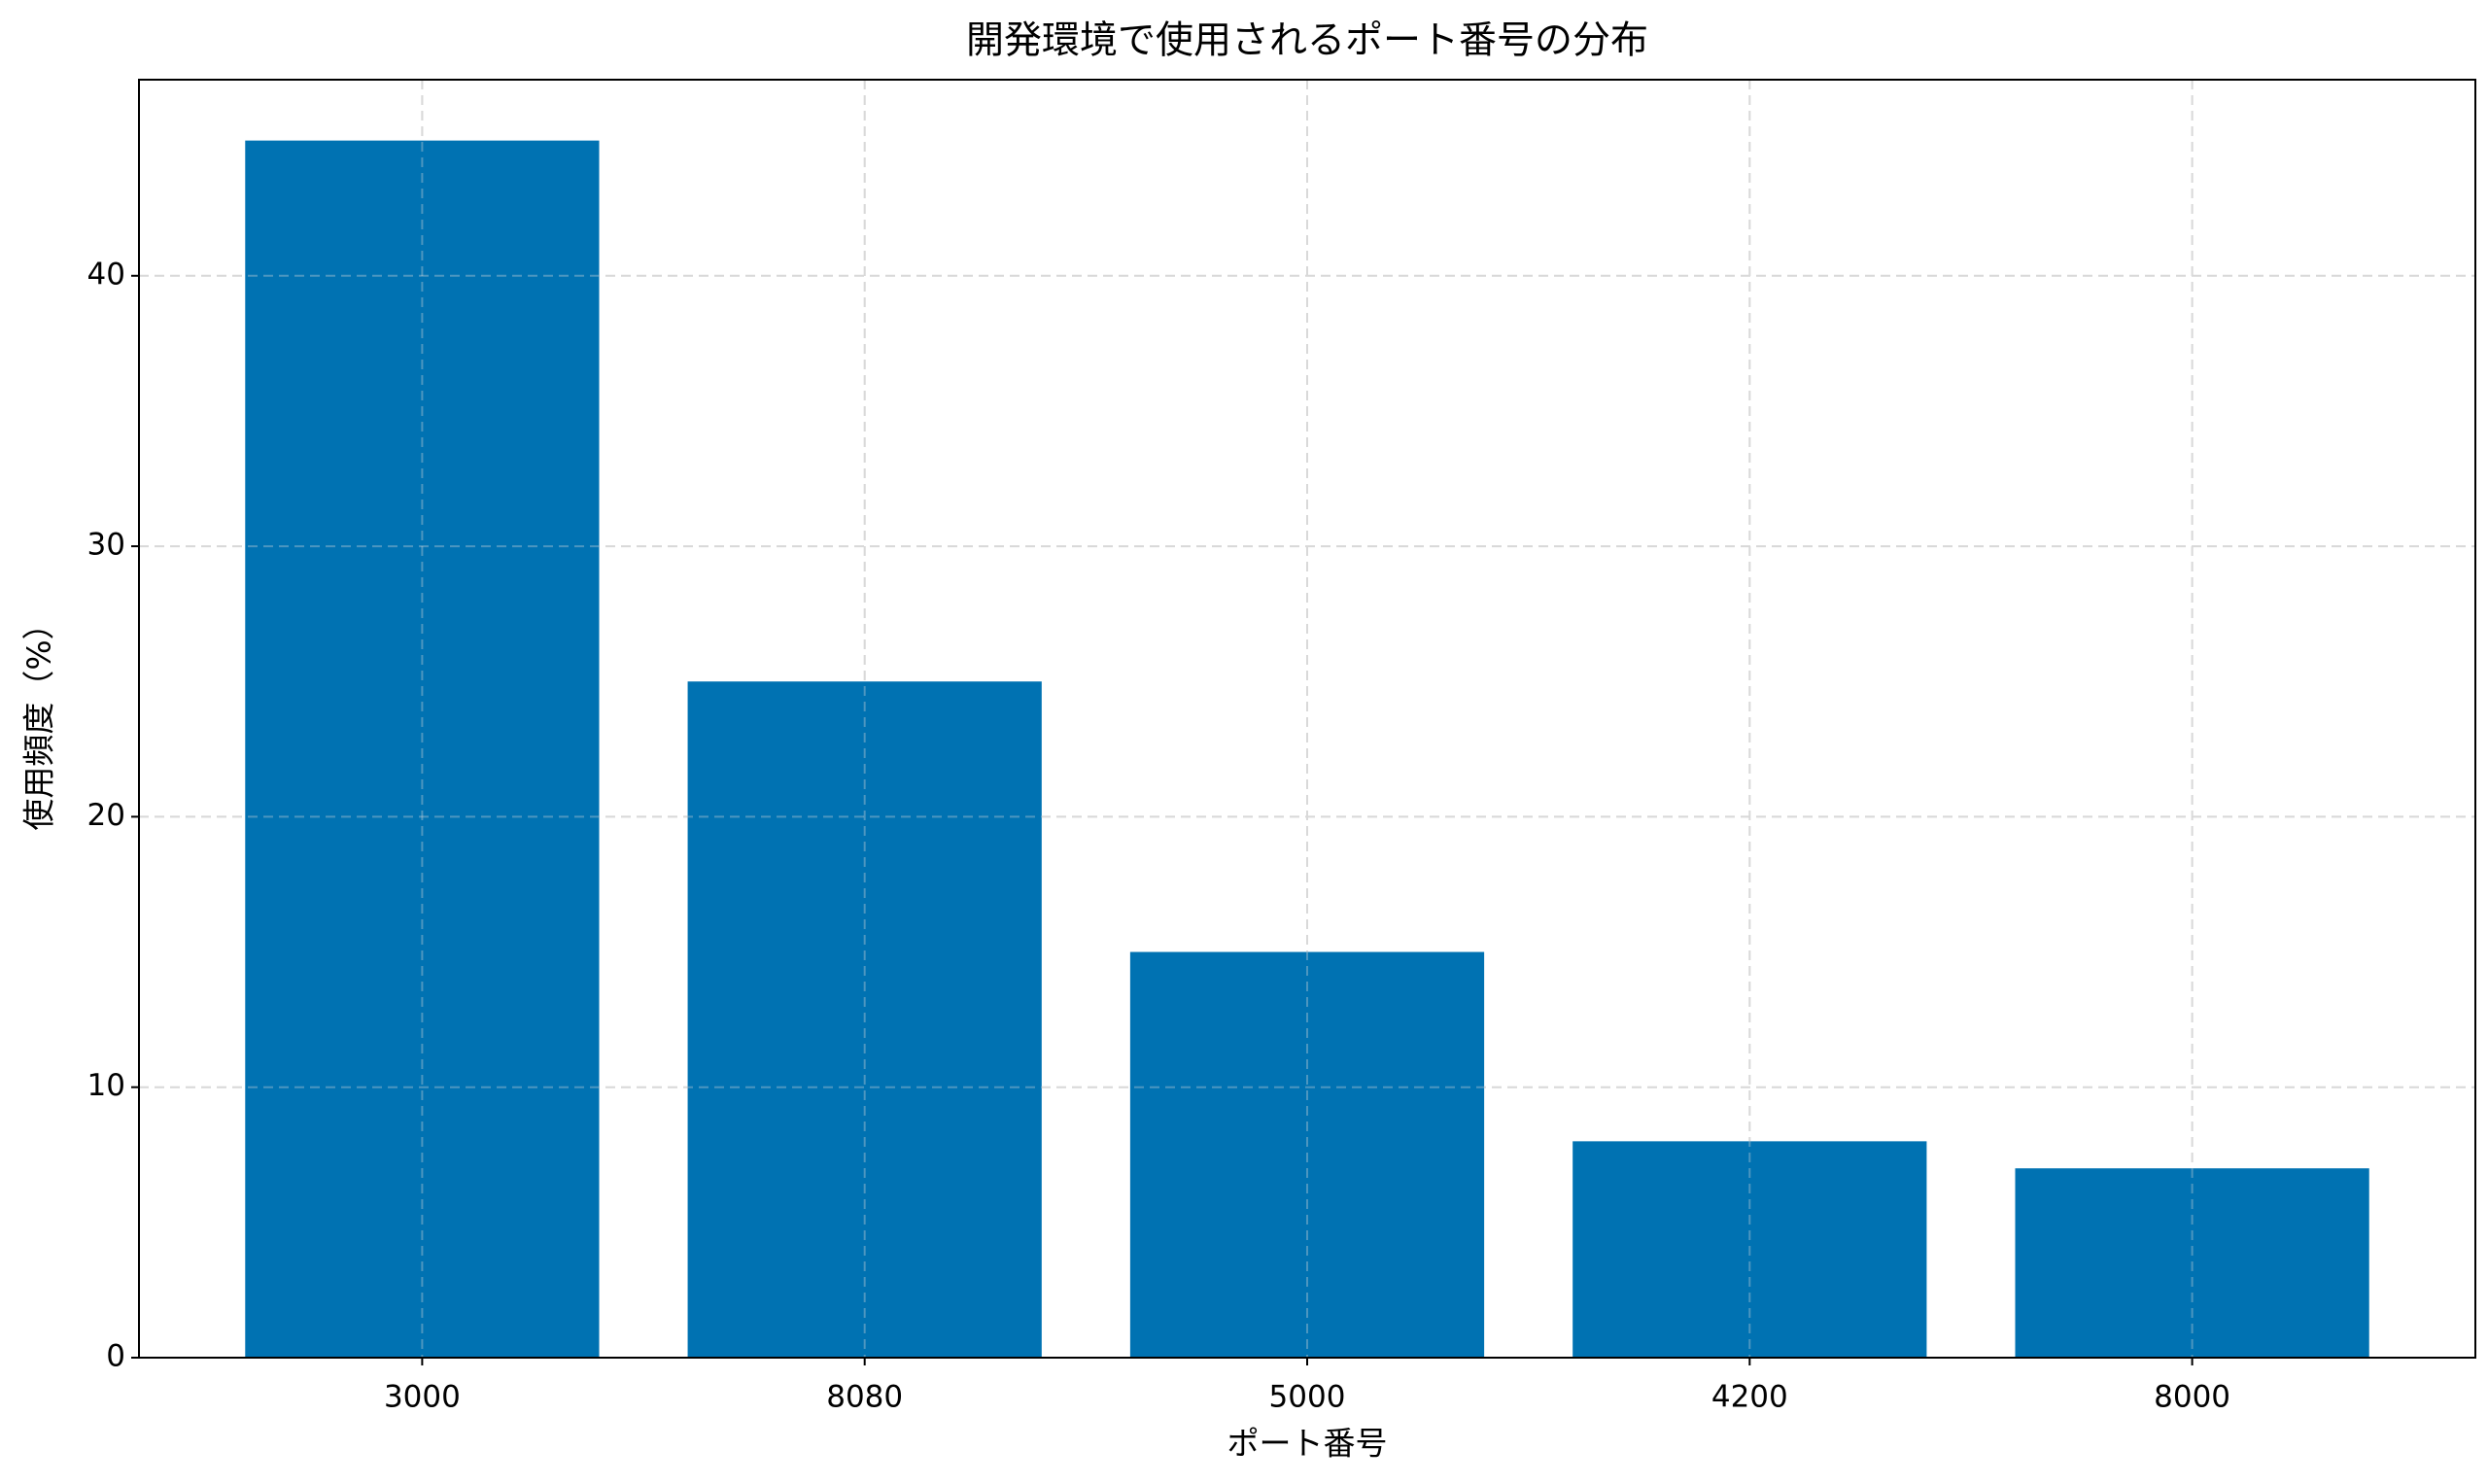 Image resolution: width=2488 pixels, height=1484 pixels. I want to click on chart-title: 開発環境で使用されるポート番号の分布, so click(1307, 41).